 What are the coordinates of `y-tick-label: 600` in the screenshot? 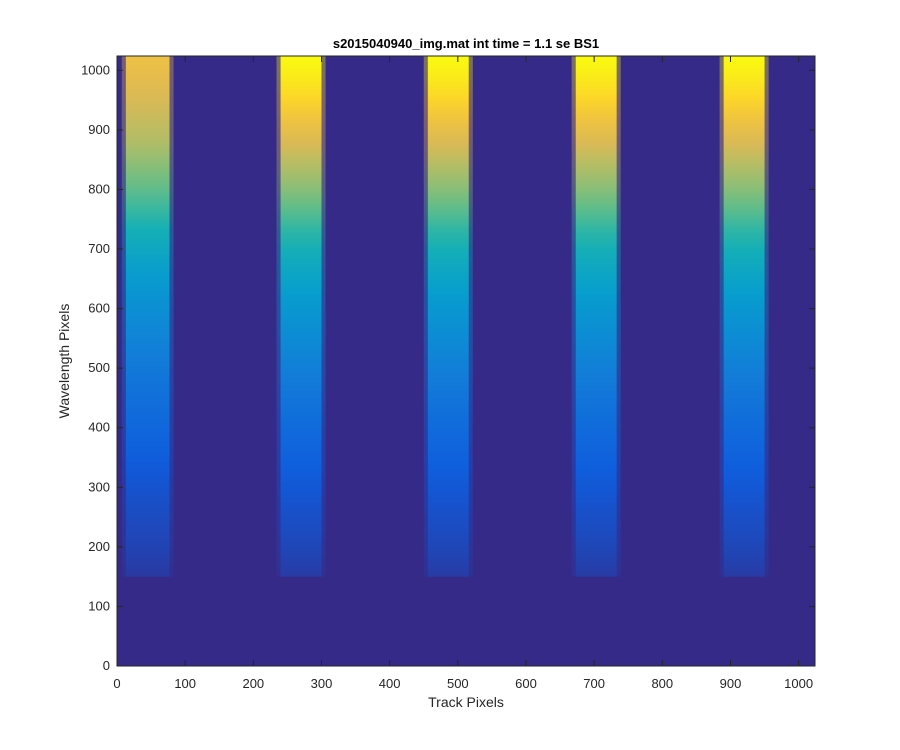 It's located at (99, 308).